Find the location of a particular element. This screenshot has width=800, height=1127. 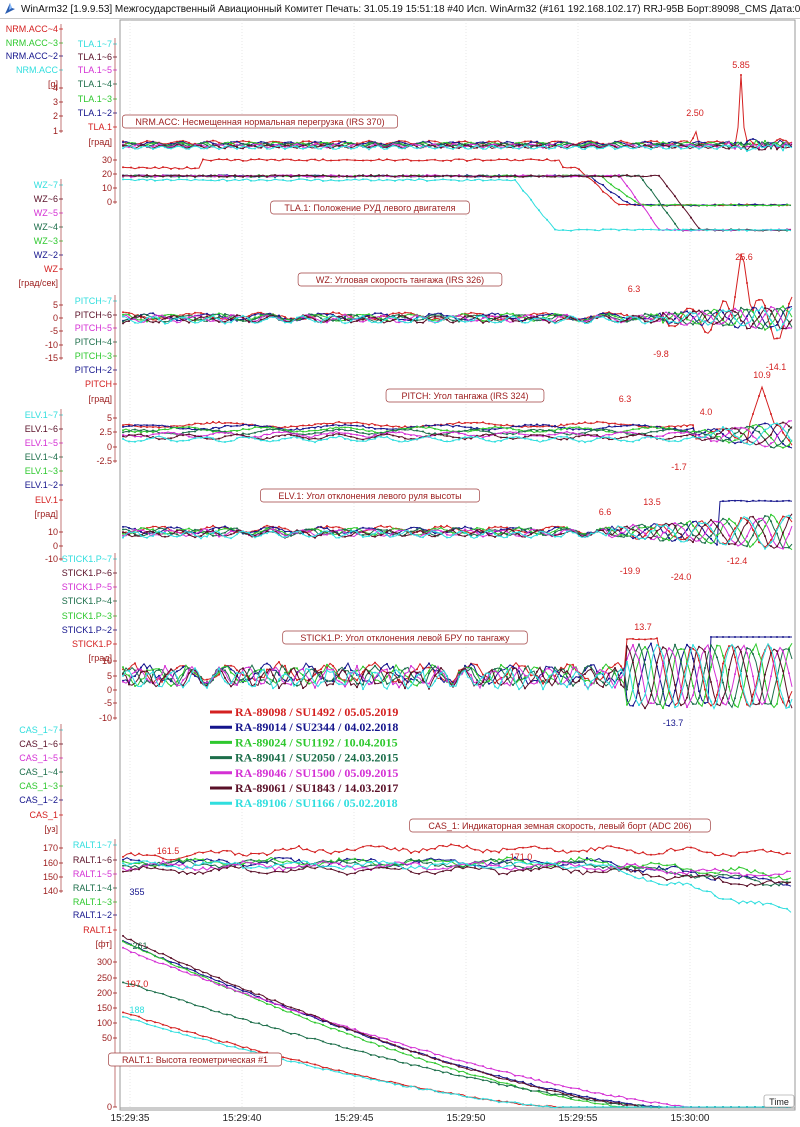

channel-label: WZ is located at coordinates (51, 269).